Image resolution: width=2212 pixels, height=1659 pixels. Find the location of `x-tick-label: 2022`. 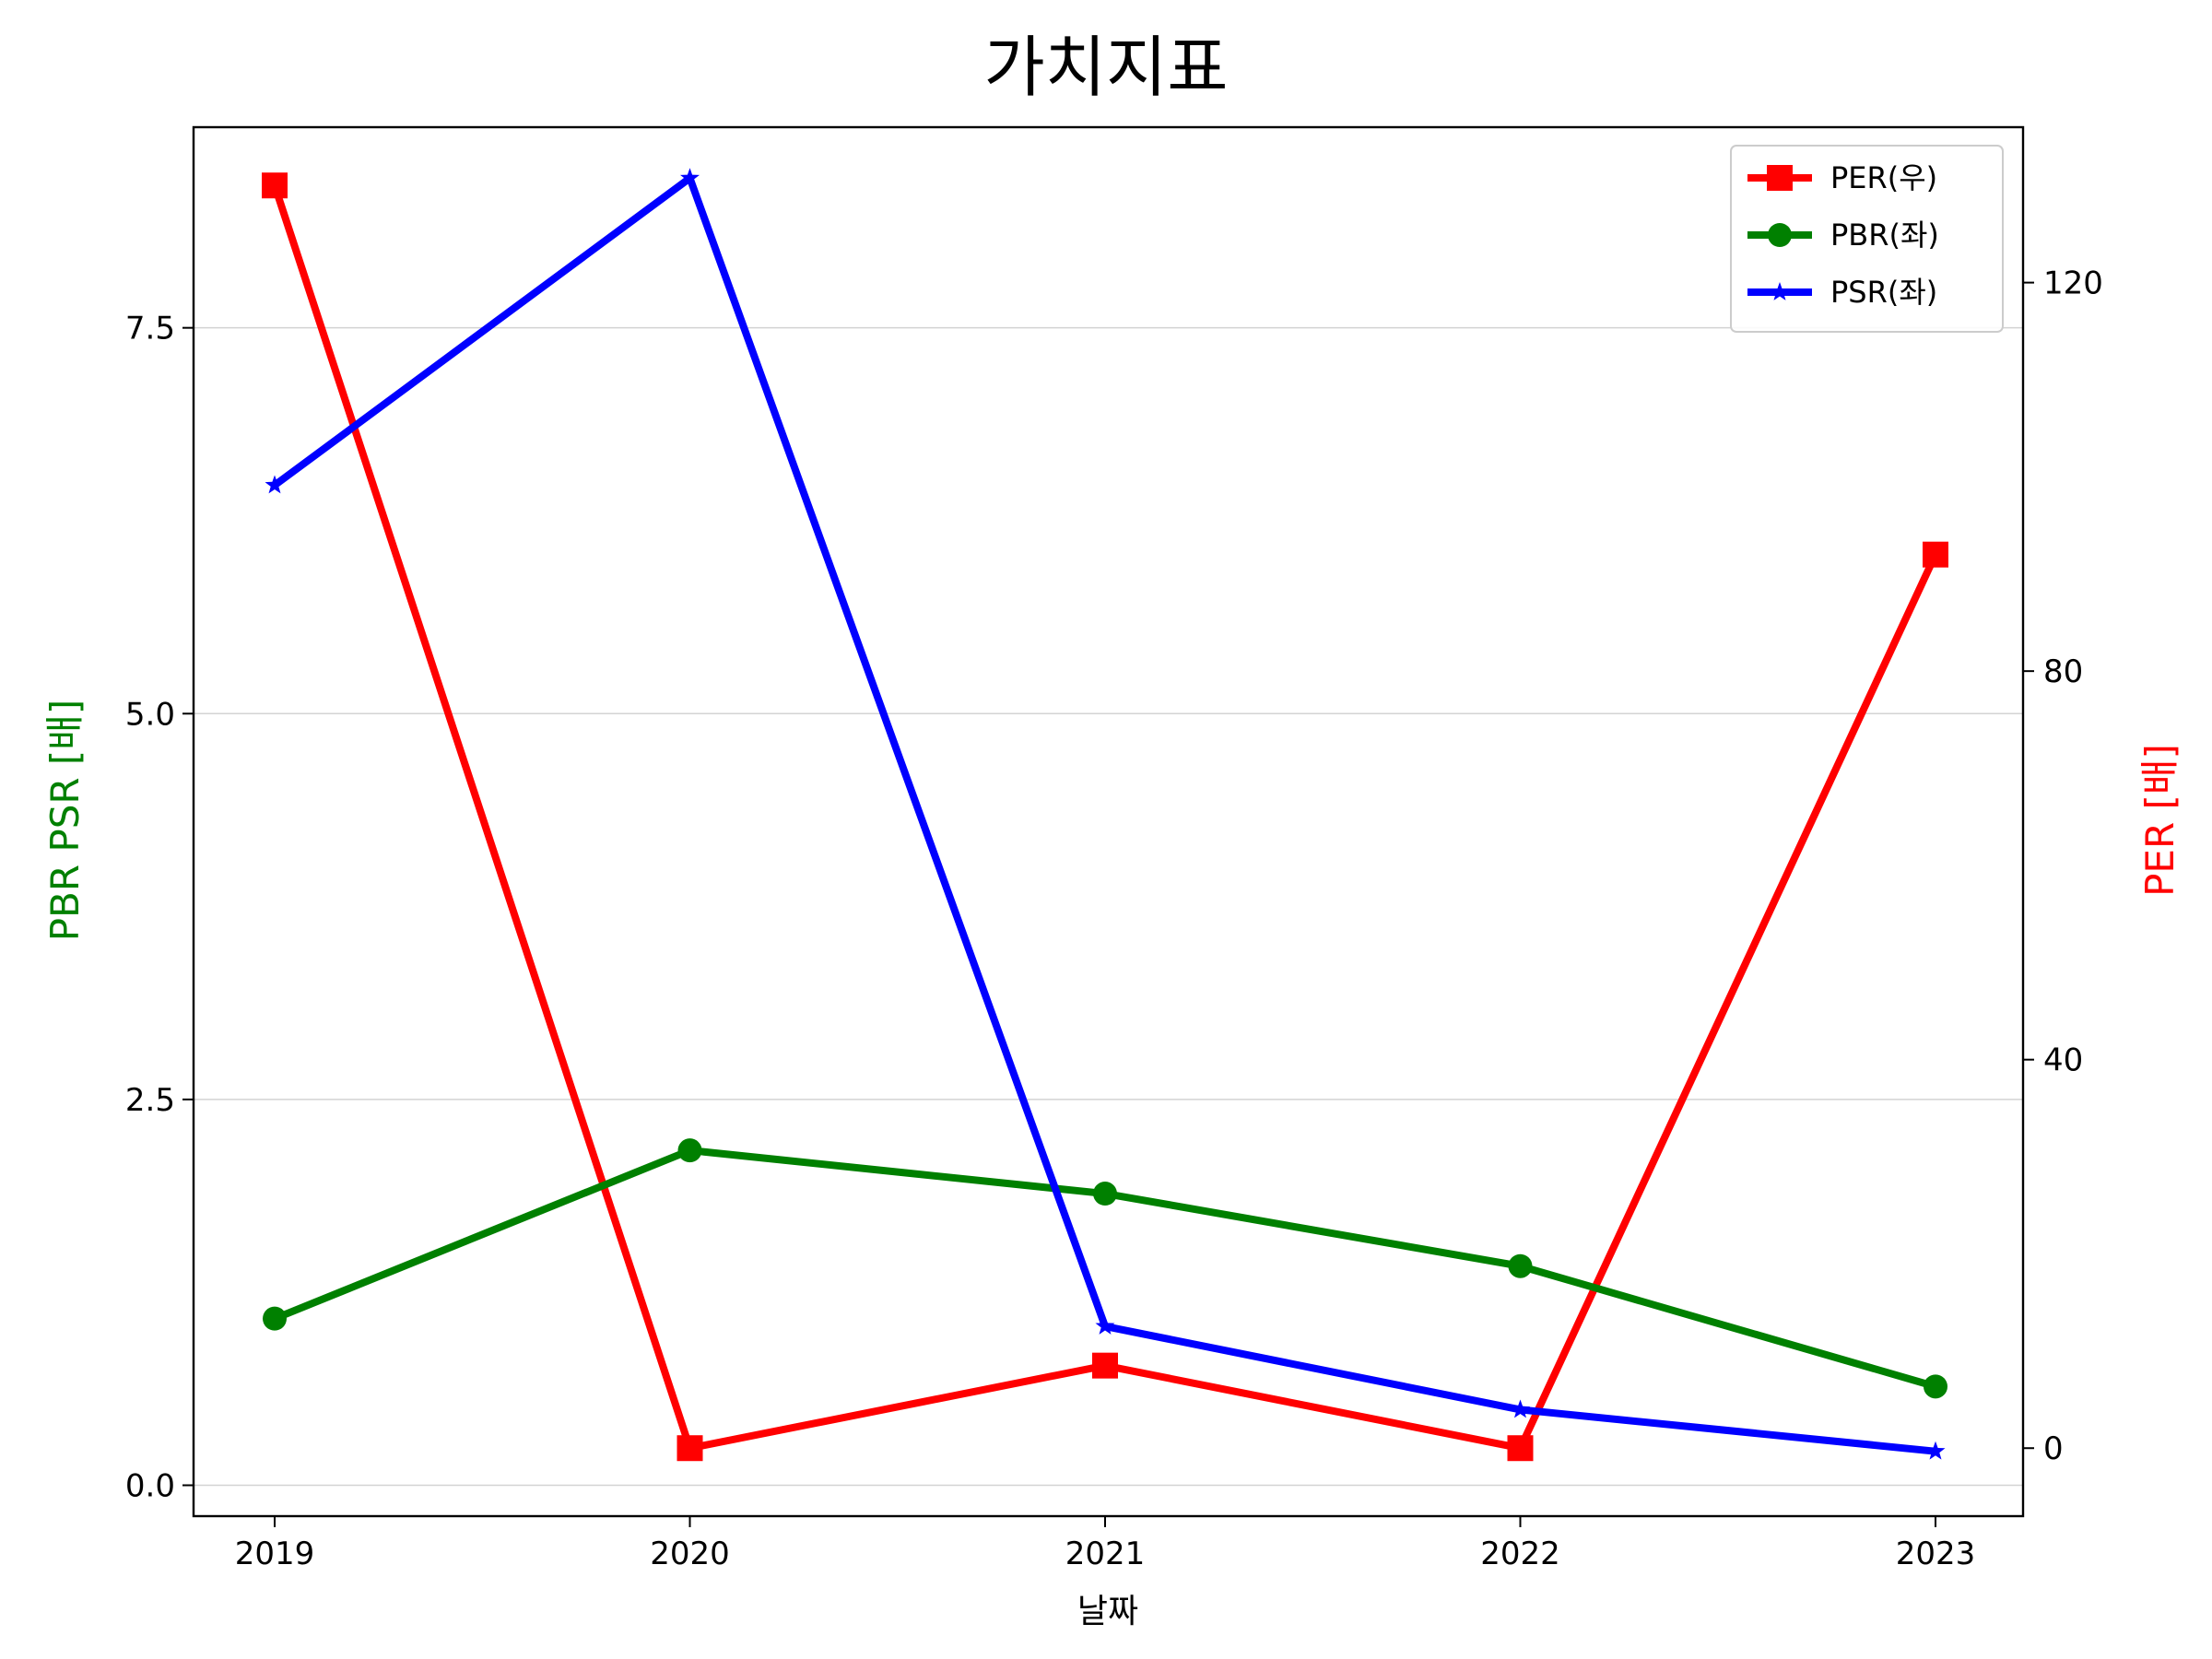

x-tick-label: 2022 is located at coordinates (1520, 1553).